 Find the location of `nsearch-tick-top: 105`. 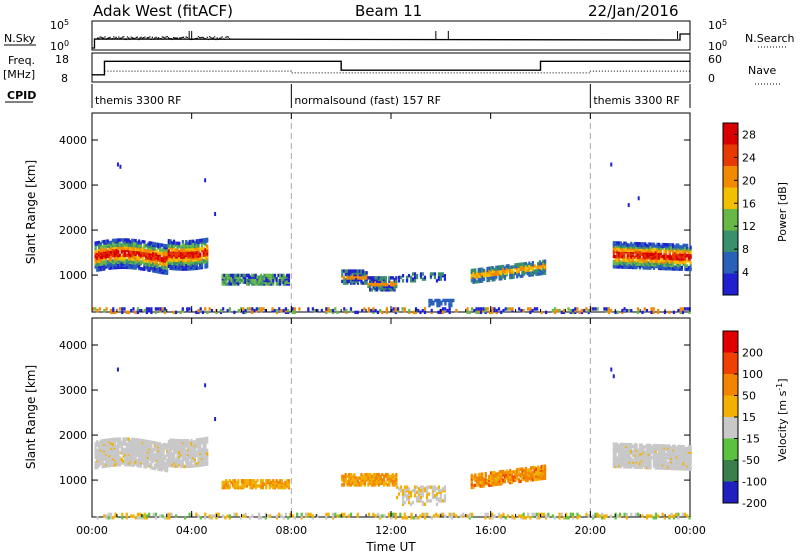

nsearch-tick-top: 105 is located at coordinates (717, 25).